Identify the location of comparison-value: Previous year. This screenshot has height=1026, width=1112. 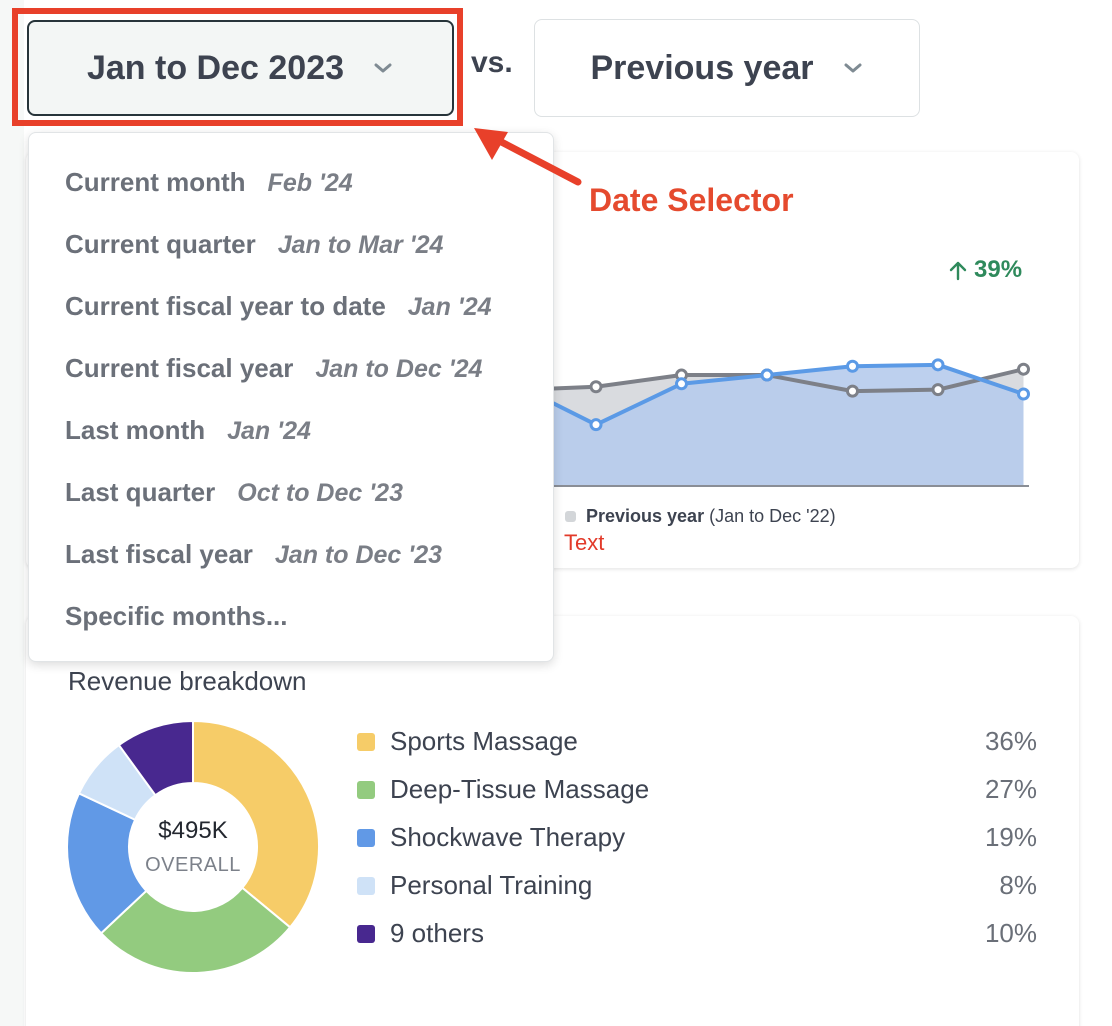
(702, 67).